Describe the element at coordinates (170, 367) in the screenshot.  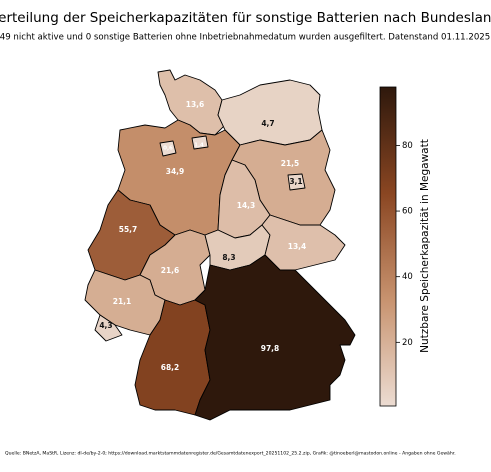
I see `region-value-label: 68,2` at that location.